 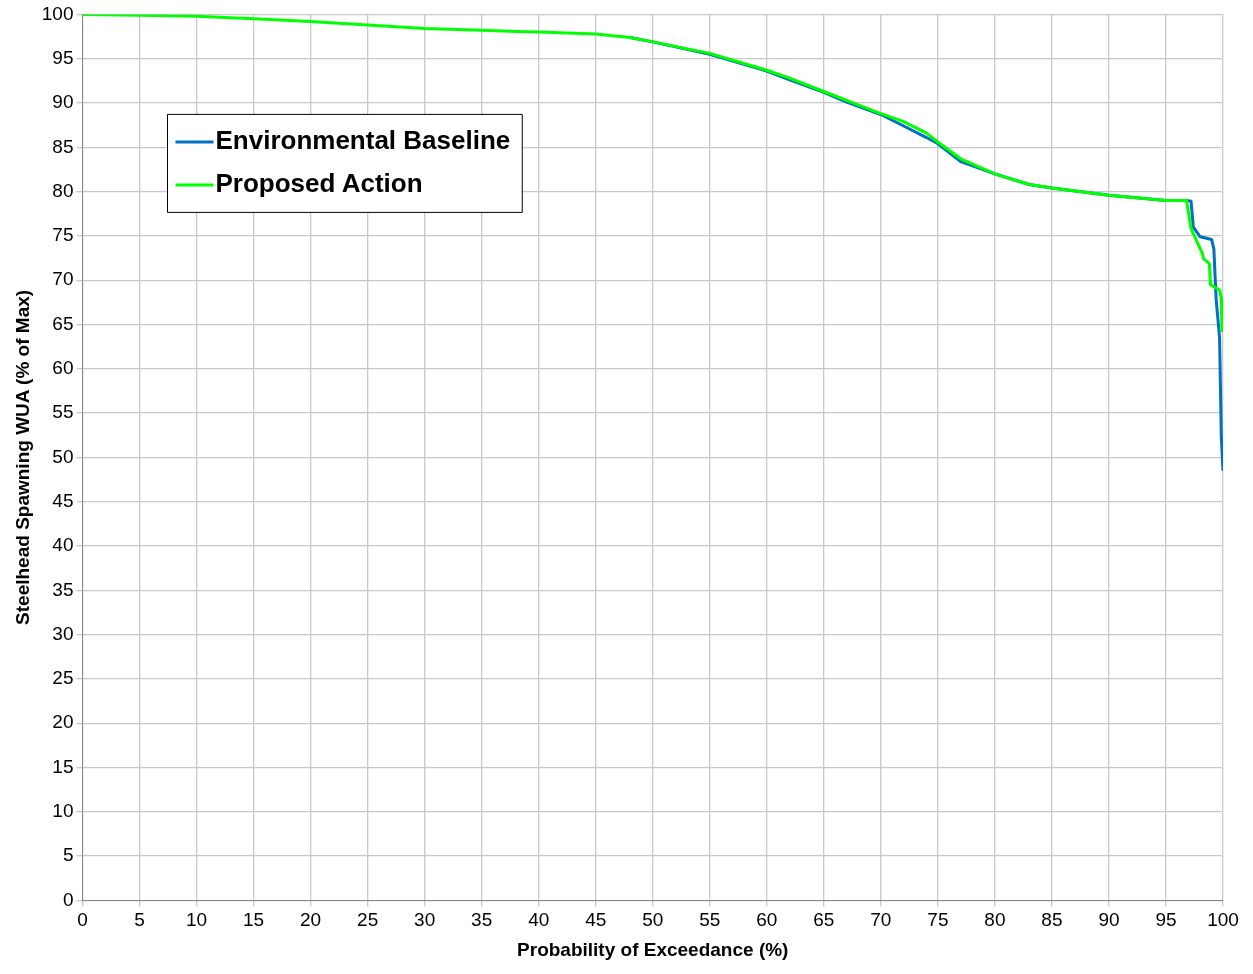 I want to click on x-tick-label: 5, so click(x=139, y=920).